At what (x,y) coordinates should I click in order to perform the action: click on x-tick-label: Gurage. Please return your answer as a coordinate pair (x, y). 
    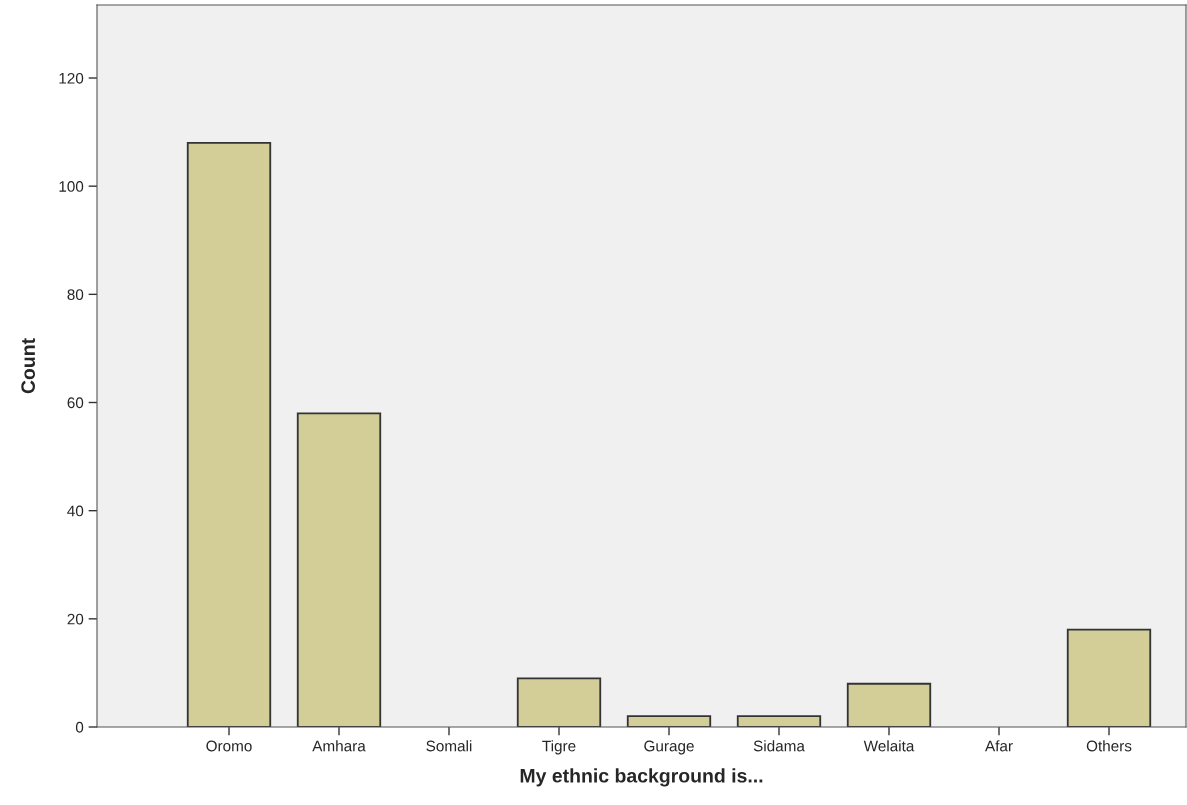
    Looking at the image, I should click on (669, 747).